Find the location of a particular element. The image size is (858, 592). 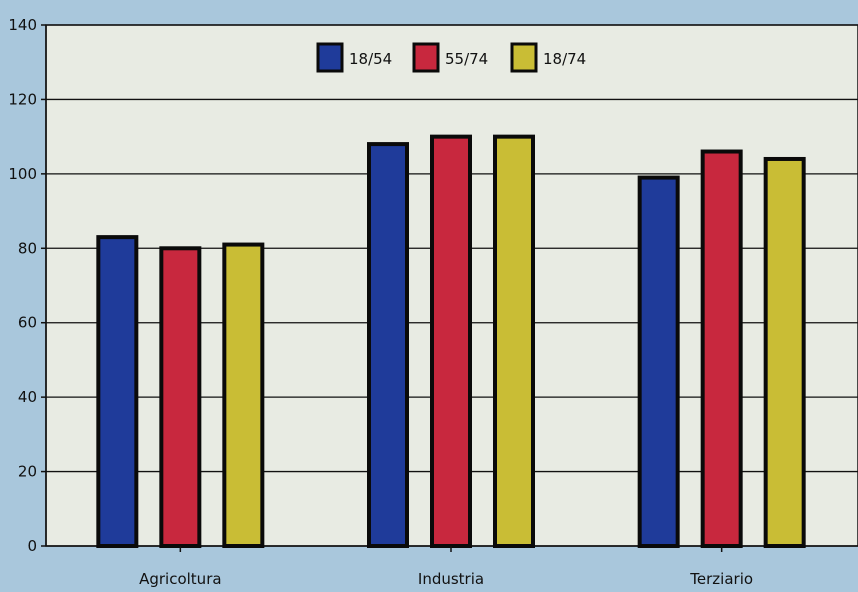

legend: 18/54 55/74 18/74 is located at coordinates (451, 57).